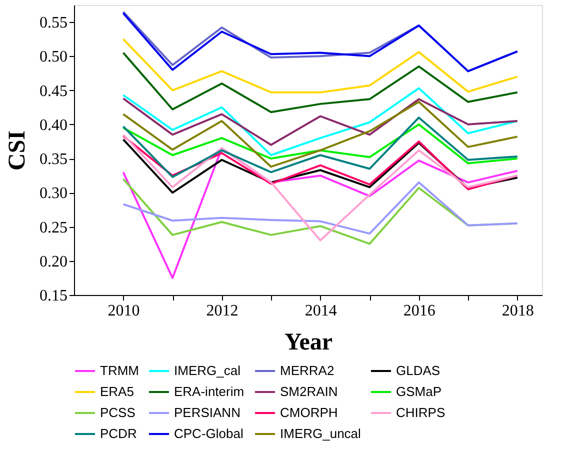 The width and height of the screenshot is (587, 472). I want to click on legend-label: TRMM, so click(119, 370).